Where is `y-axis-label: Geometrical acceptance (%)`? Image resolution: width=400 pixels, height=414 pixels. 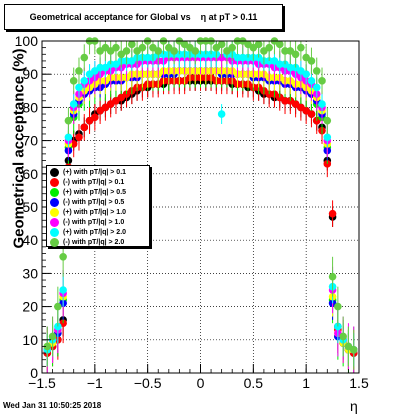
y-axis-label: Geometrical acceptance (%) is located at coordinates (19, 148).